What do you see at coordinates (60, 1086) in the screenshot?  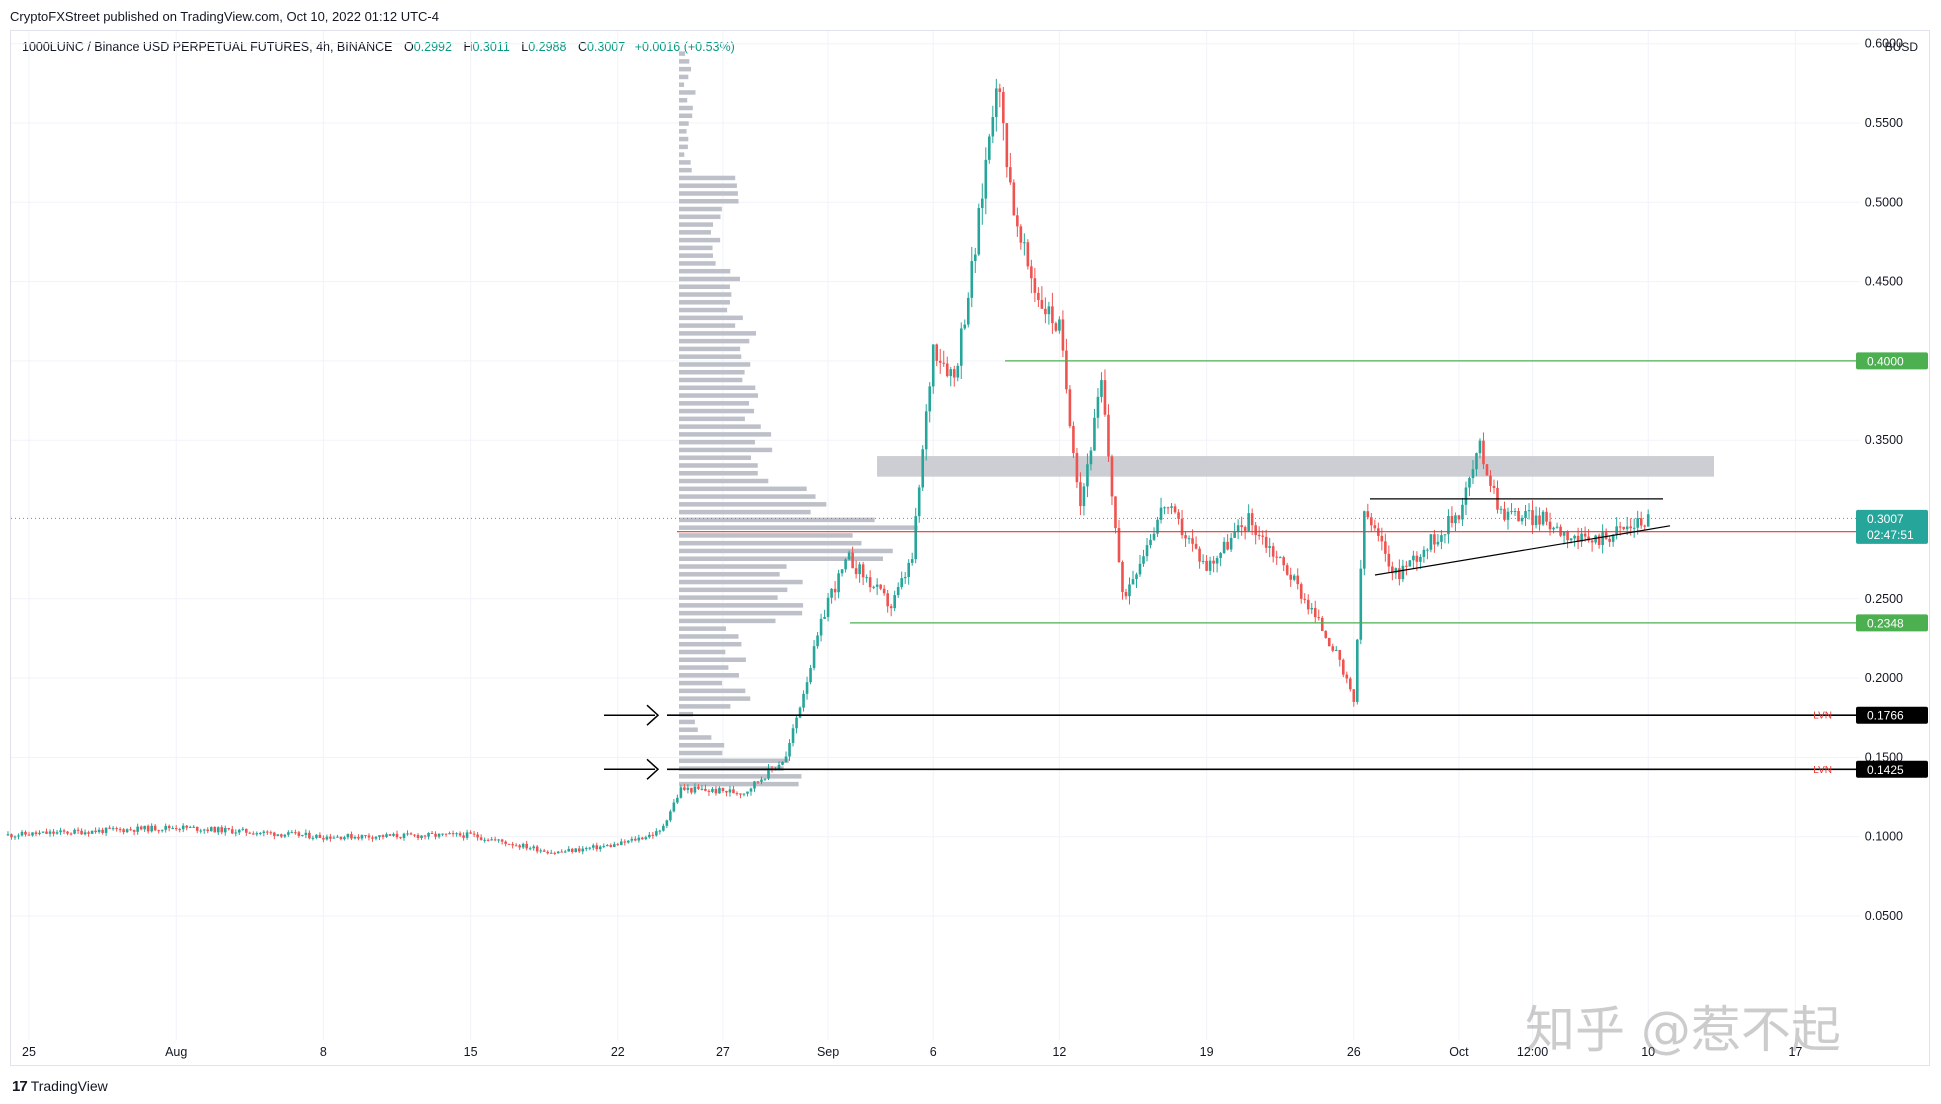 I see `tradingview-logo: 17 TradingView` at bounding box center [60, 1086].